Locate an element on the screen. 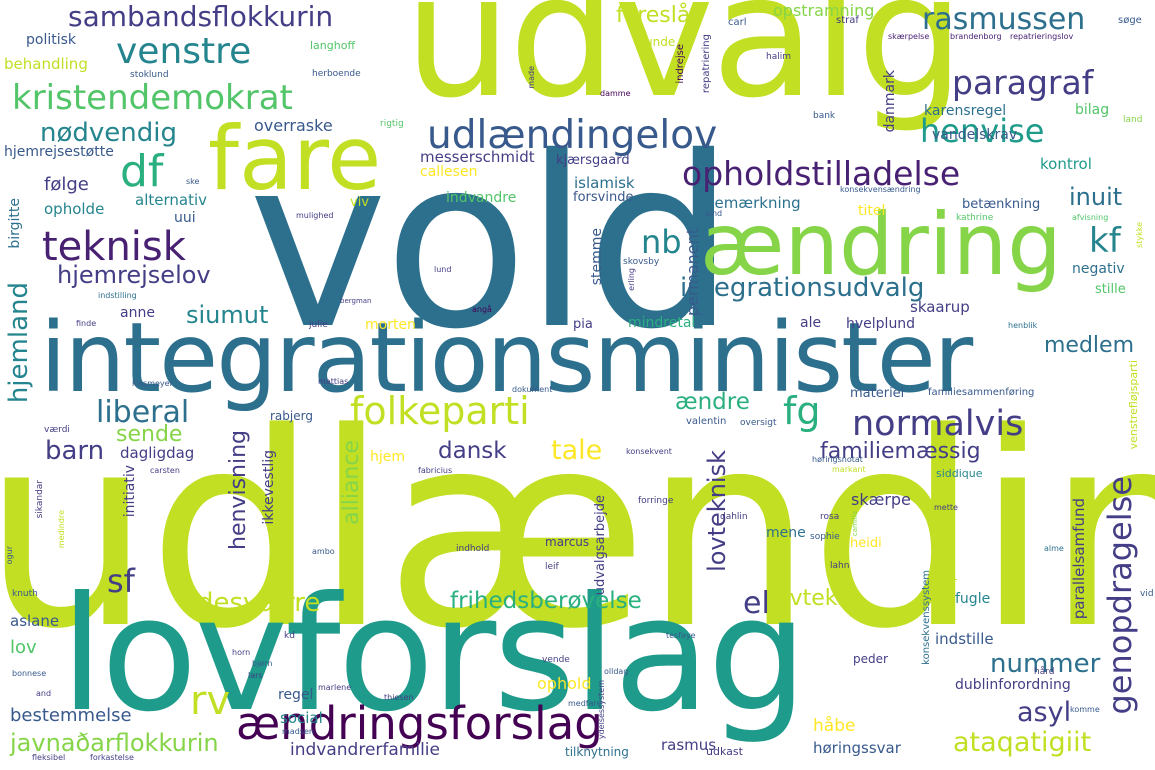 This screenshot has height=770, width=1155. word-repatriering: repatriering is located at coordinates (706, 64).